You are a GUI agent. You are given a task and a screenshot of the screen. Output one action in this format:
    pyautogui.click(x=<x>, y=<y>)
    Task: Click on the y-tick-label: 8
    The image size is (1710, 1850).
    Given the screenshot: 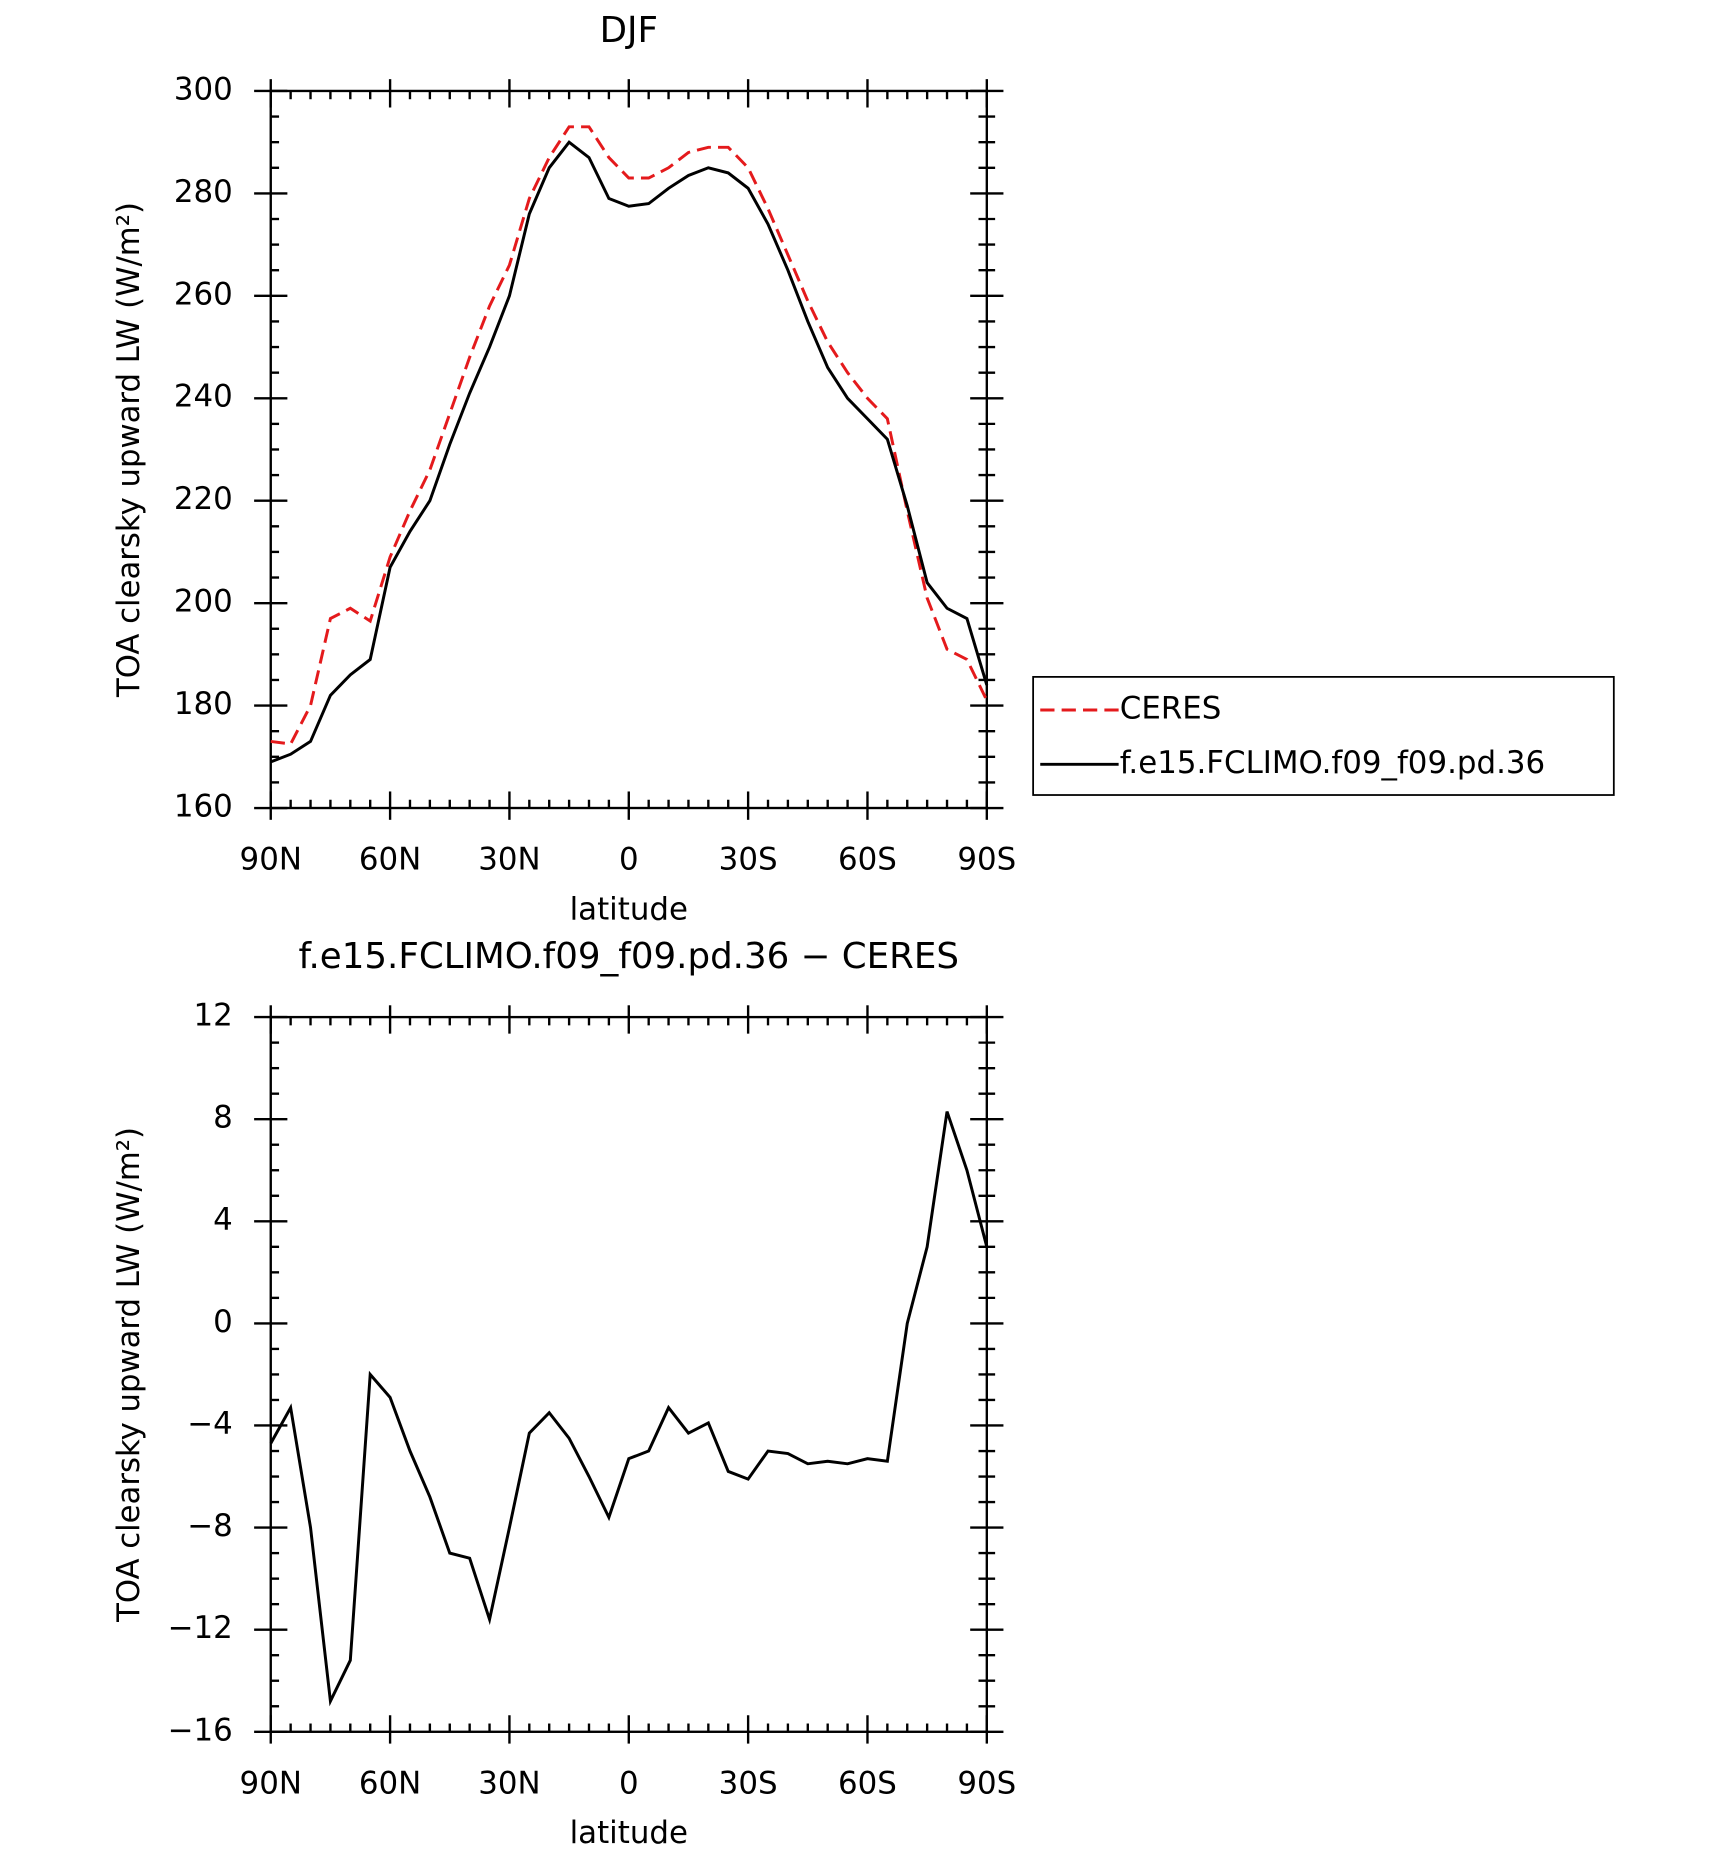 What is the action you would take?
    pyautogui.click(x=223, y=1118)
    